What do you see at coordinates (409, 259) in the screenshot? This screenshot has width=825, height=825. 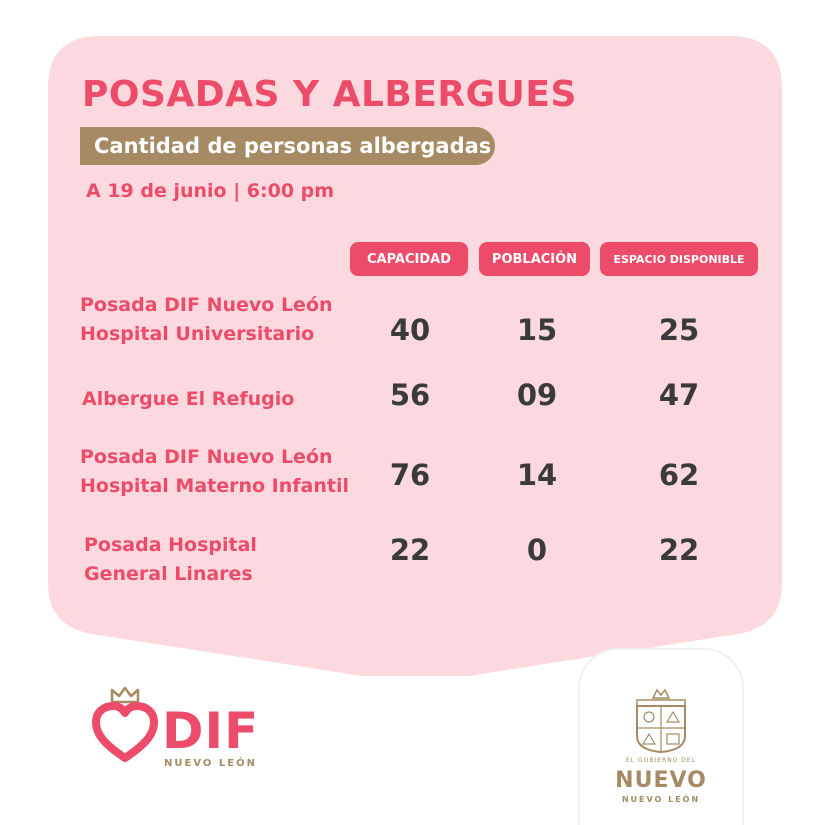 I see `column-header-capacidad: CAPACIDAD` at bounding box center [409, 259].